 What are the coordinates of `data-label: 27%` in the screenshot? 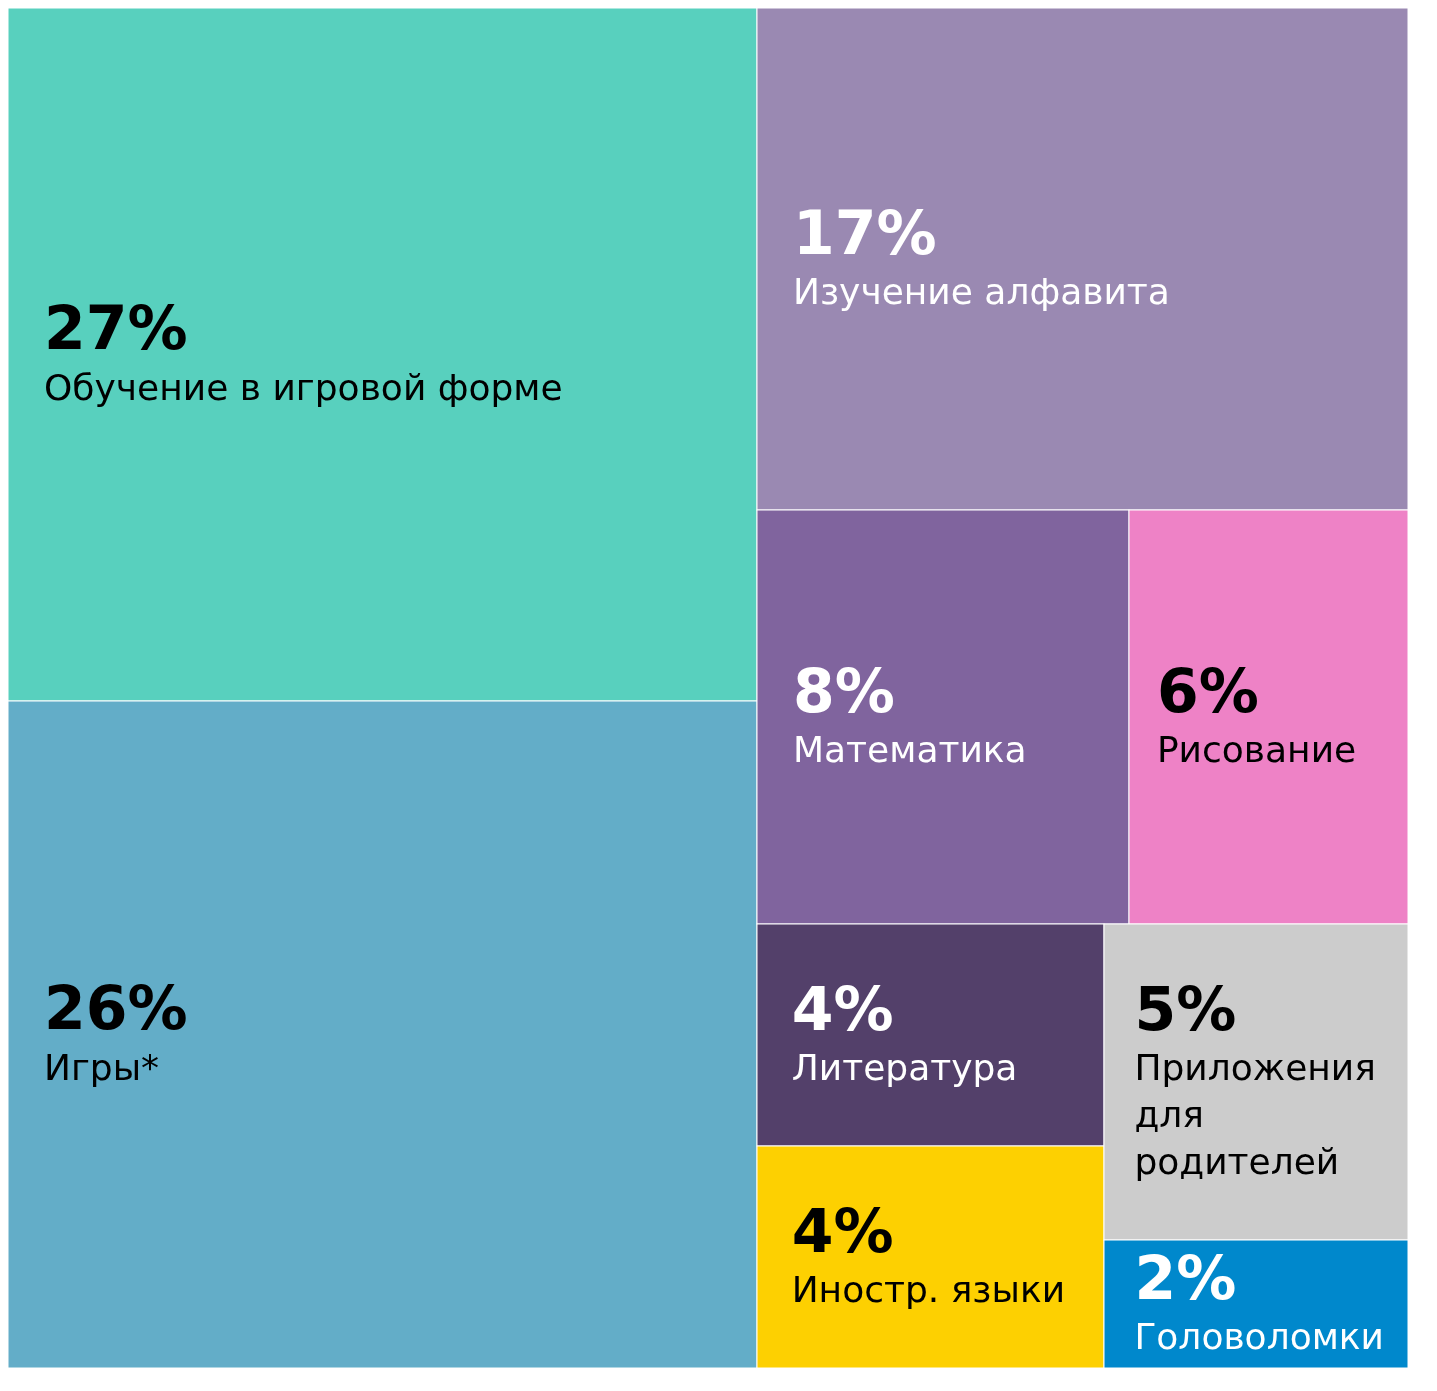 It's located at (116, 328).